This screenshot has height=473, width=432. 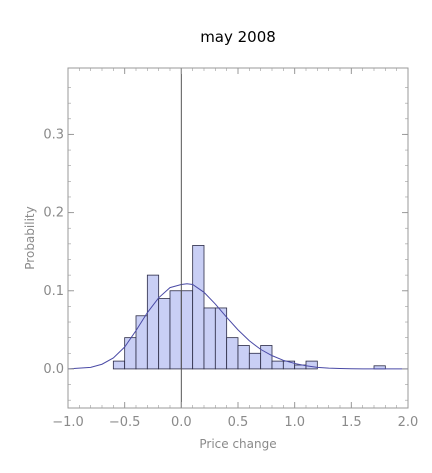 What do you see at coordinates (53, 213) in the screenshot?
I see `y-tick-label-2: 0.2` at bounding box center [53, 213].